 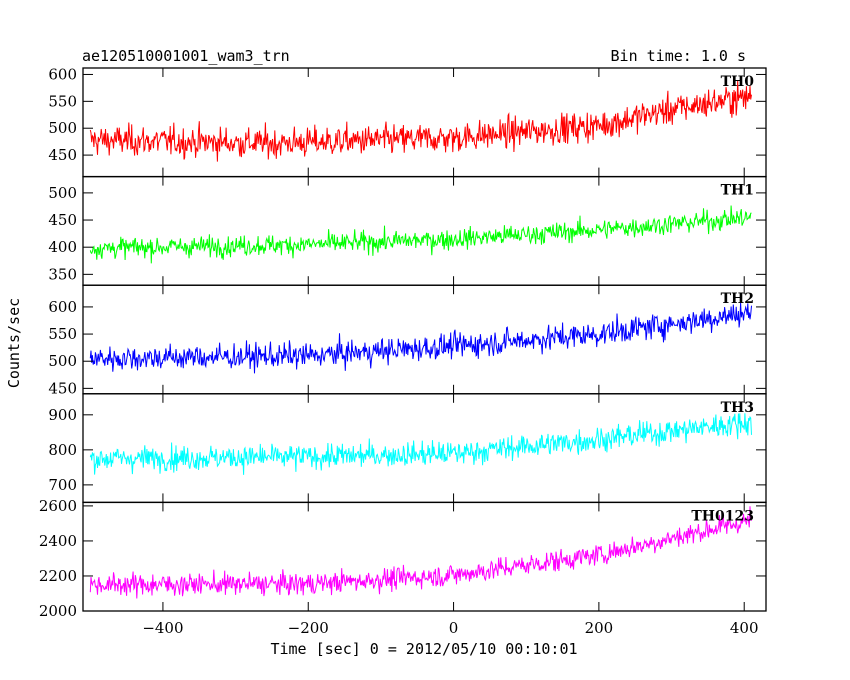 What do you see at coordinates (744, 628) in the screenshot?
I see `x-tick-label: 400` at bounding box center [744, 628].